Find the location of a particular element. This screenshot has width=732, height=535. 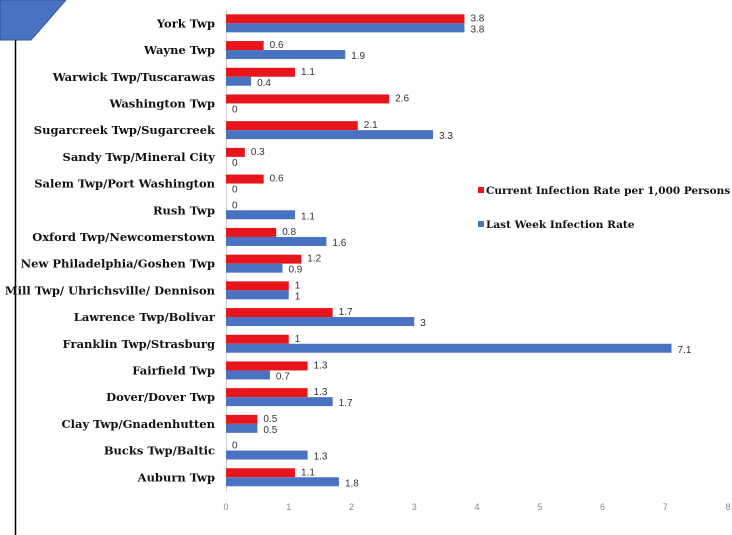

category-label: Warwick Twp/Tuscarawas is located at coordinates (133, 77).